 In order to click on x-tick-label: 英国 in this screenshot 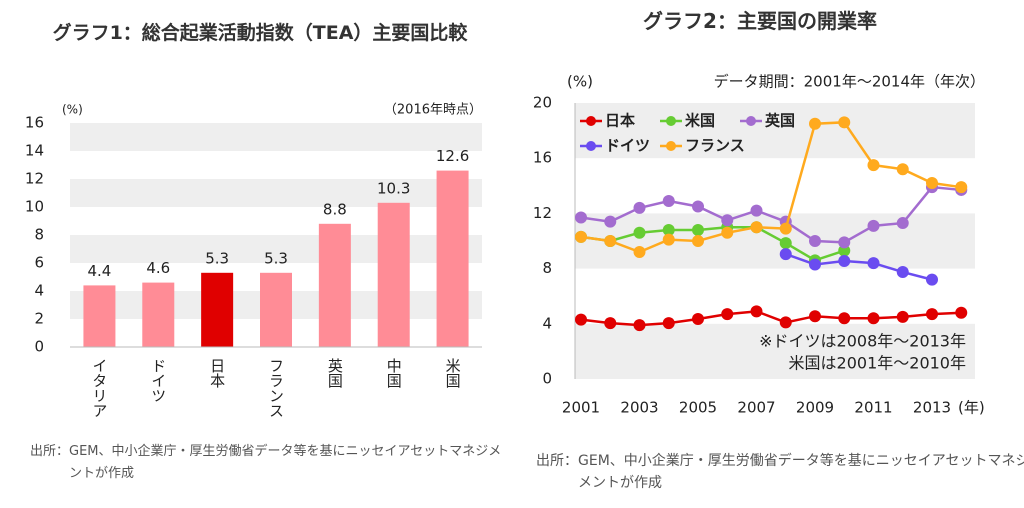, I will do `click(335, 372)`.